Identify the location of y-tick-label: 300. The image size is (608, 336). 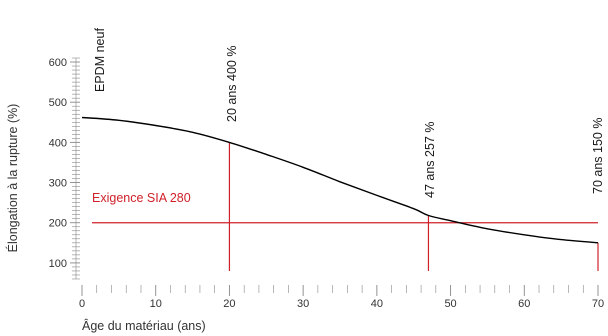
(58, 184).